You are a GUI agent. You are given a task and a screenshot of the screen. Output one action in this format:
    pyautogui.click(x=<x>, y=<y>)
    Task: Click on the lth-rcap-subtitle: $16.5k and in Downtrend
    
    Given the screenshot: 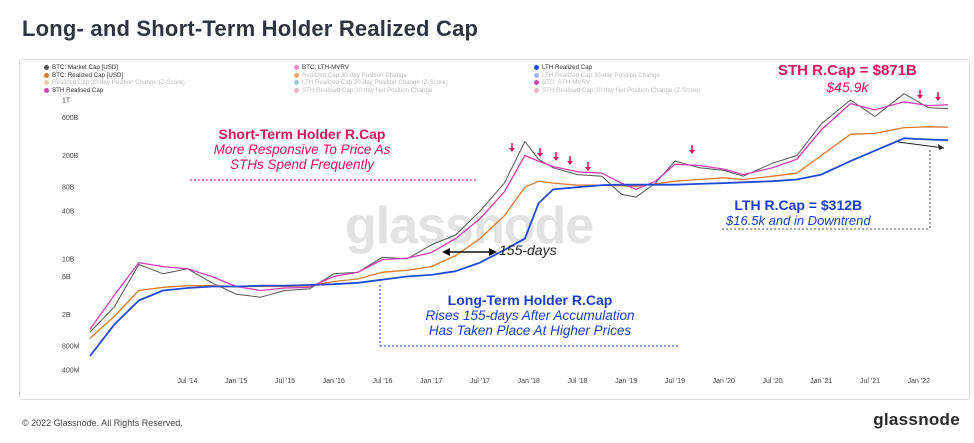 What is the action you would take?
    pyautogui.click(x=798, y=220)
    